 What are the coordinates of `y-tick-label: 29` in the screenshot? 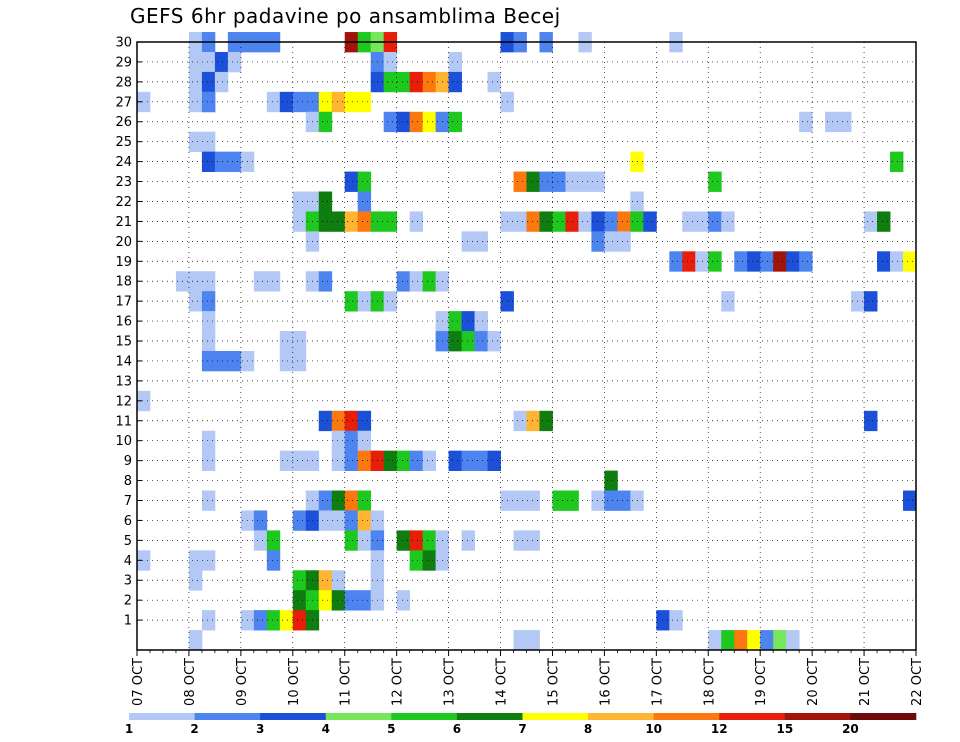 It's located at (123, 62).